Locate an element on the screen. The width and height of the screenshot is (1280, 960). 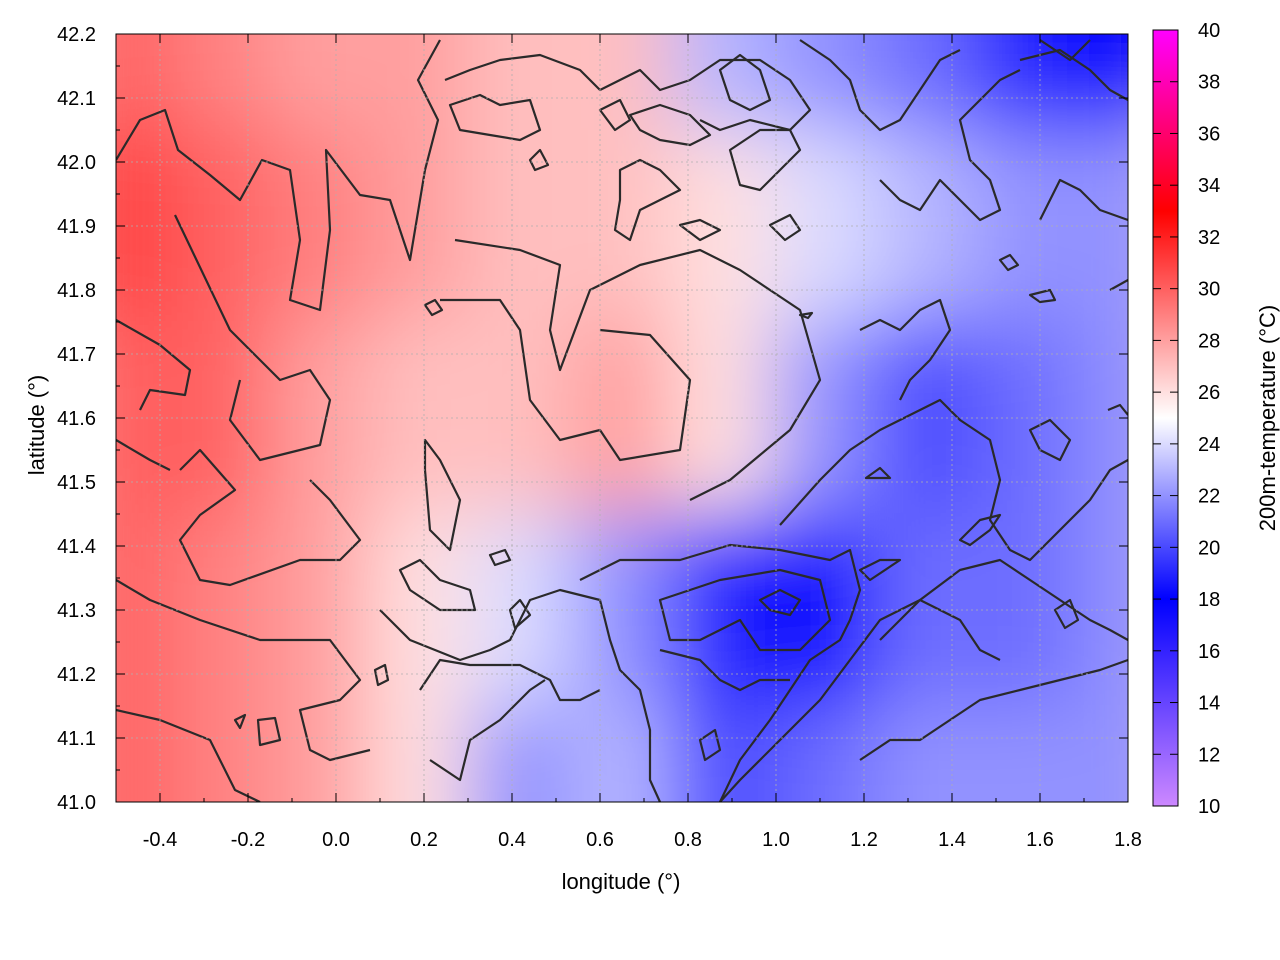
y-tick-label: 41.5 is located at coordinates (76, 483).